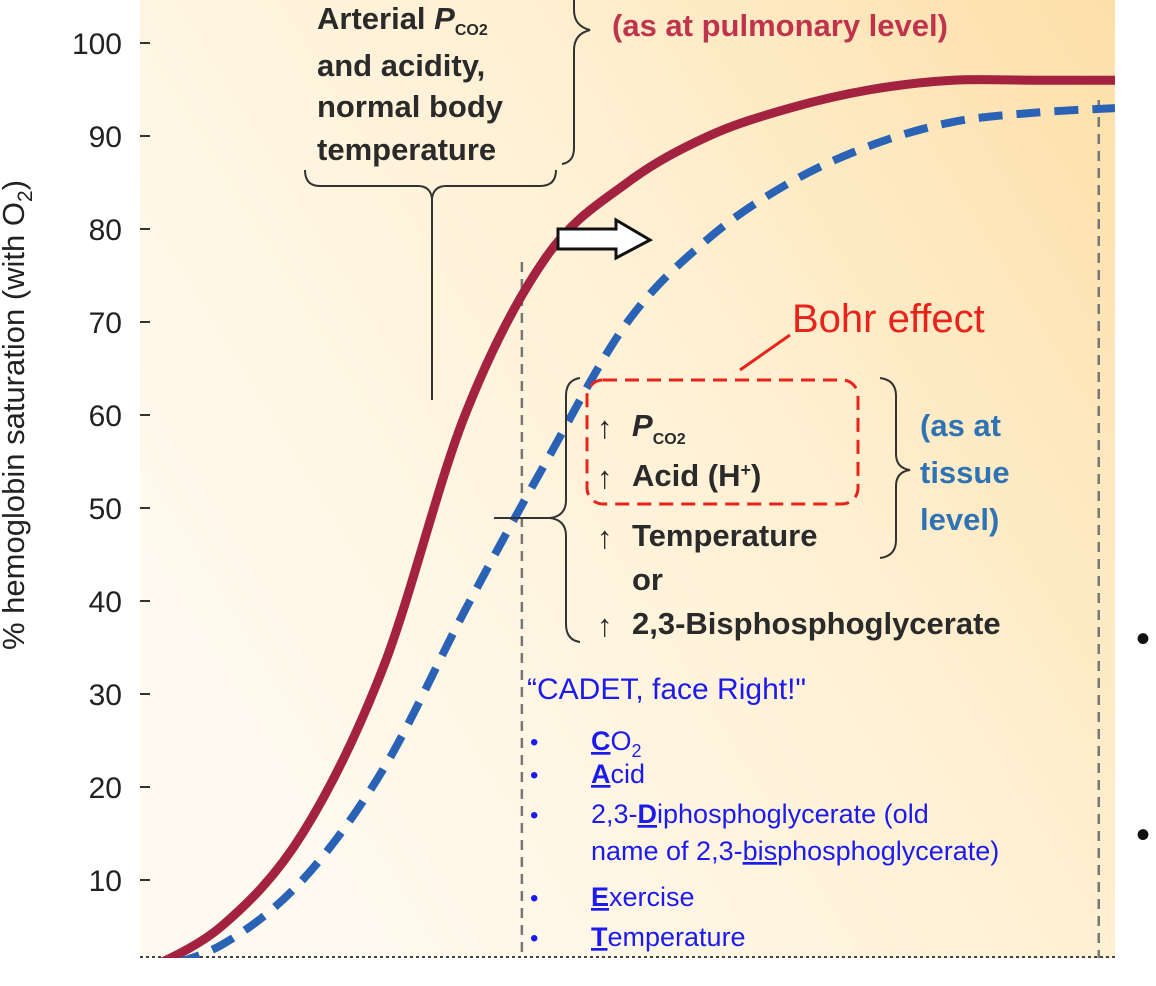 The height and width of the screenshot is (986, 1156). What do you see at coordinates (895, 468) in the screenshot?
I see `tissue-brace` at bounding box center [895, 468].